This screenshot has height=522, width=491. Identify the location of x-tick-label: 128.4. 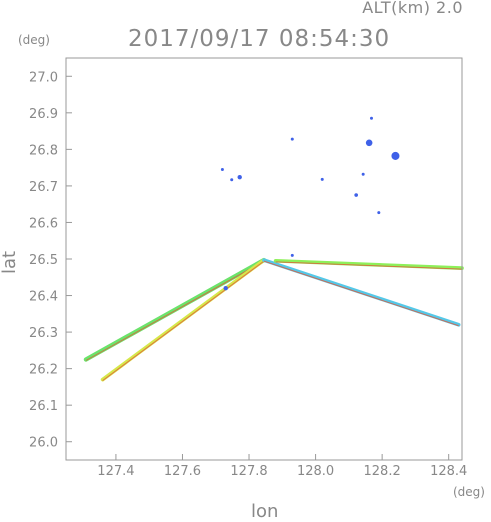
(448, 471).